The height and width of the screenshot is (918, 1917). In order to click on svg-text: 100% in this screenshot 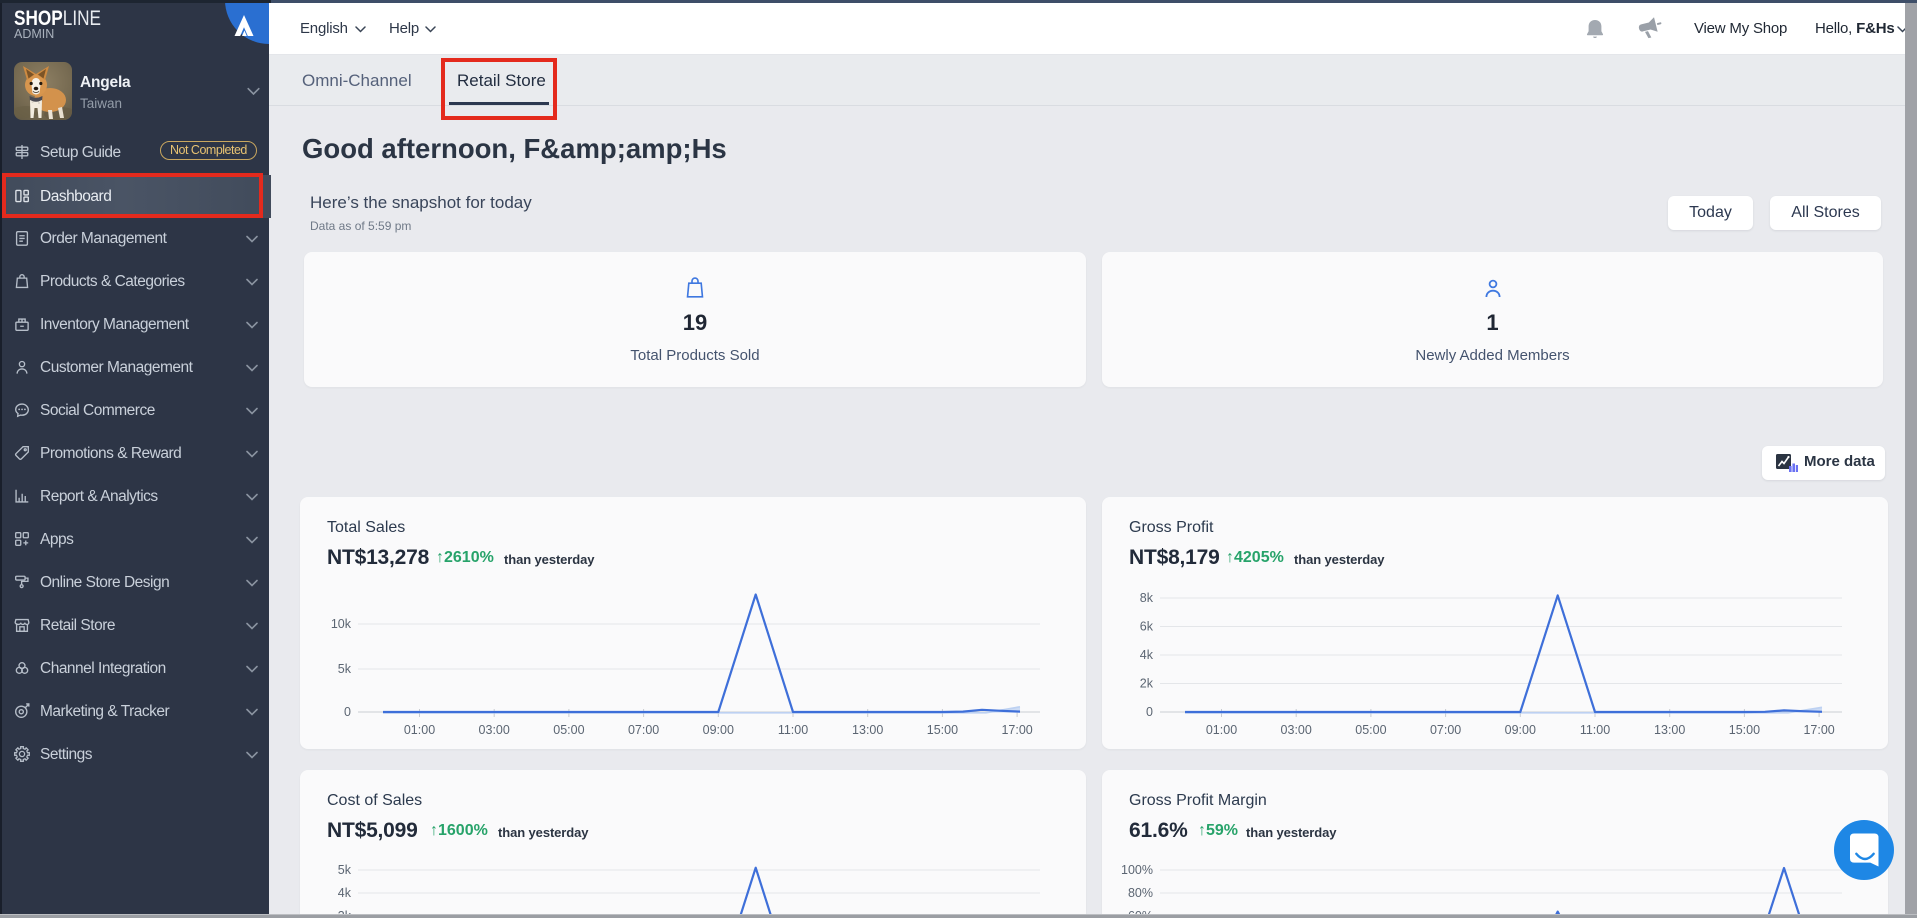, I will do `click(1137, 870)`.